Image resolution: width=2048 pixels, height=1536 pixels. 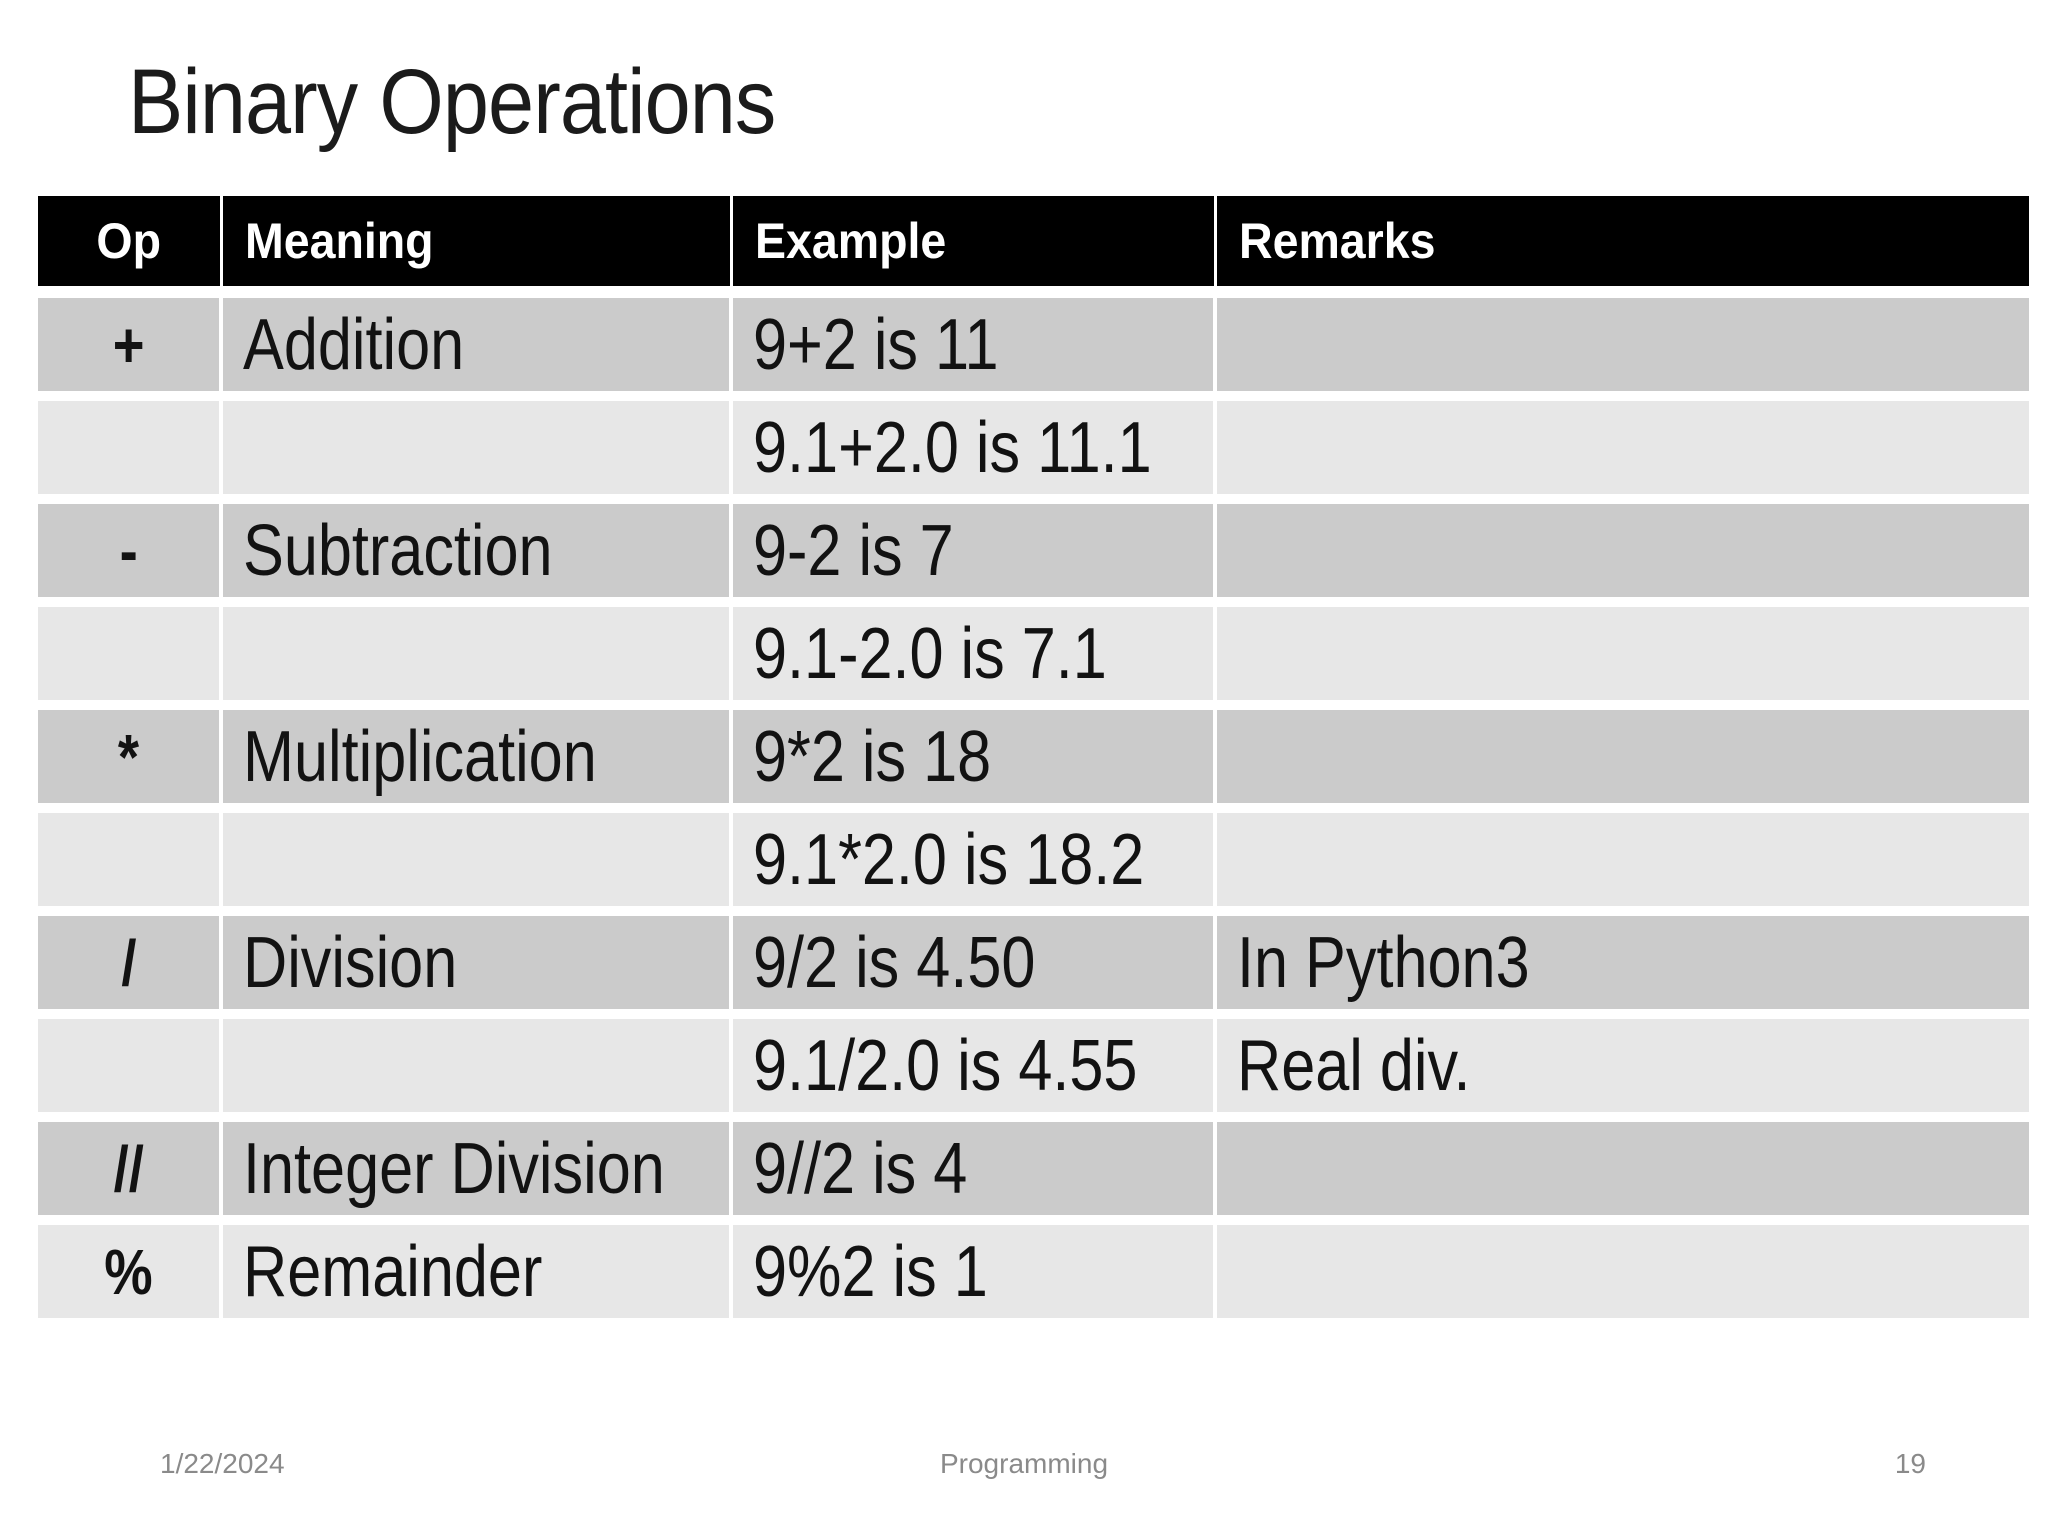 I want to click on op-cell: %, so click(x=130, y=1276).